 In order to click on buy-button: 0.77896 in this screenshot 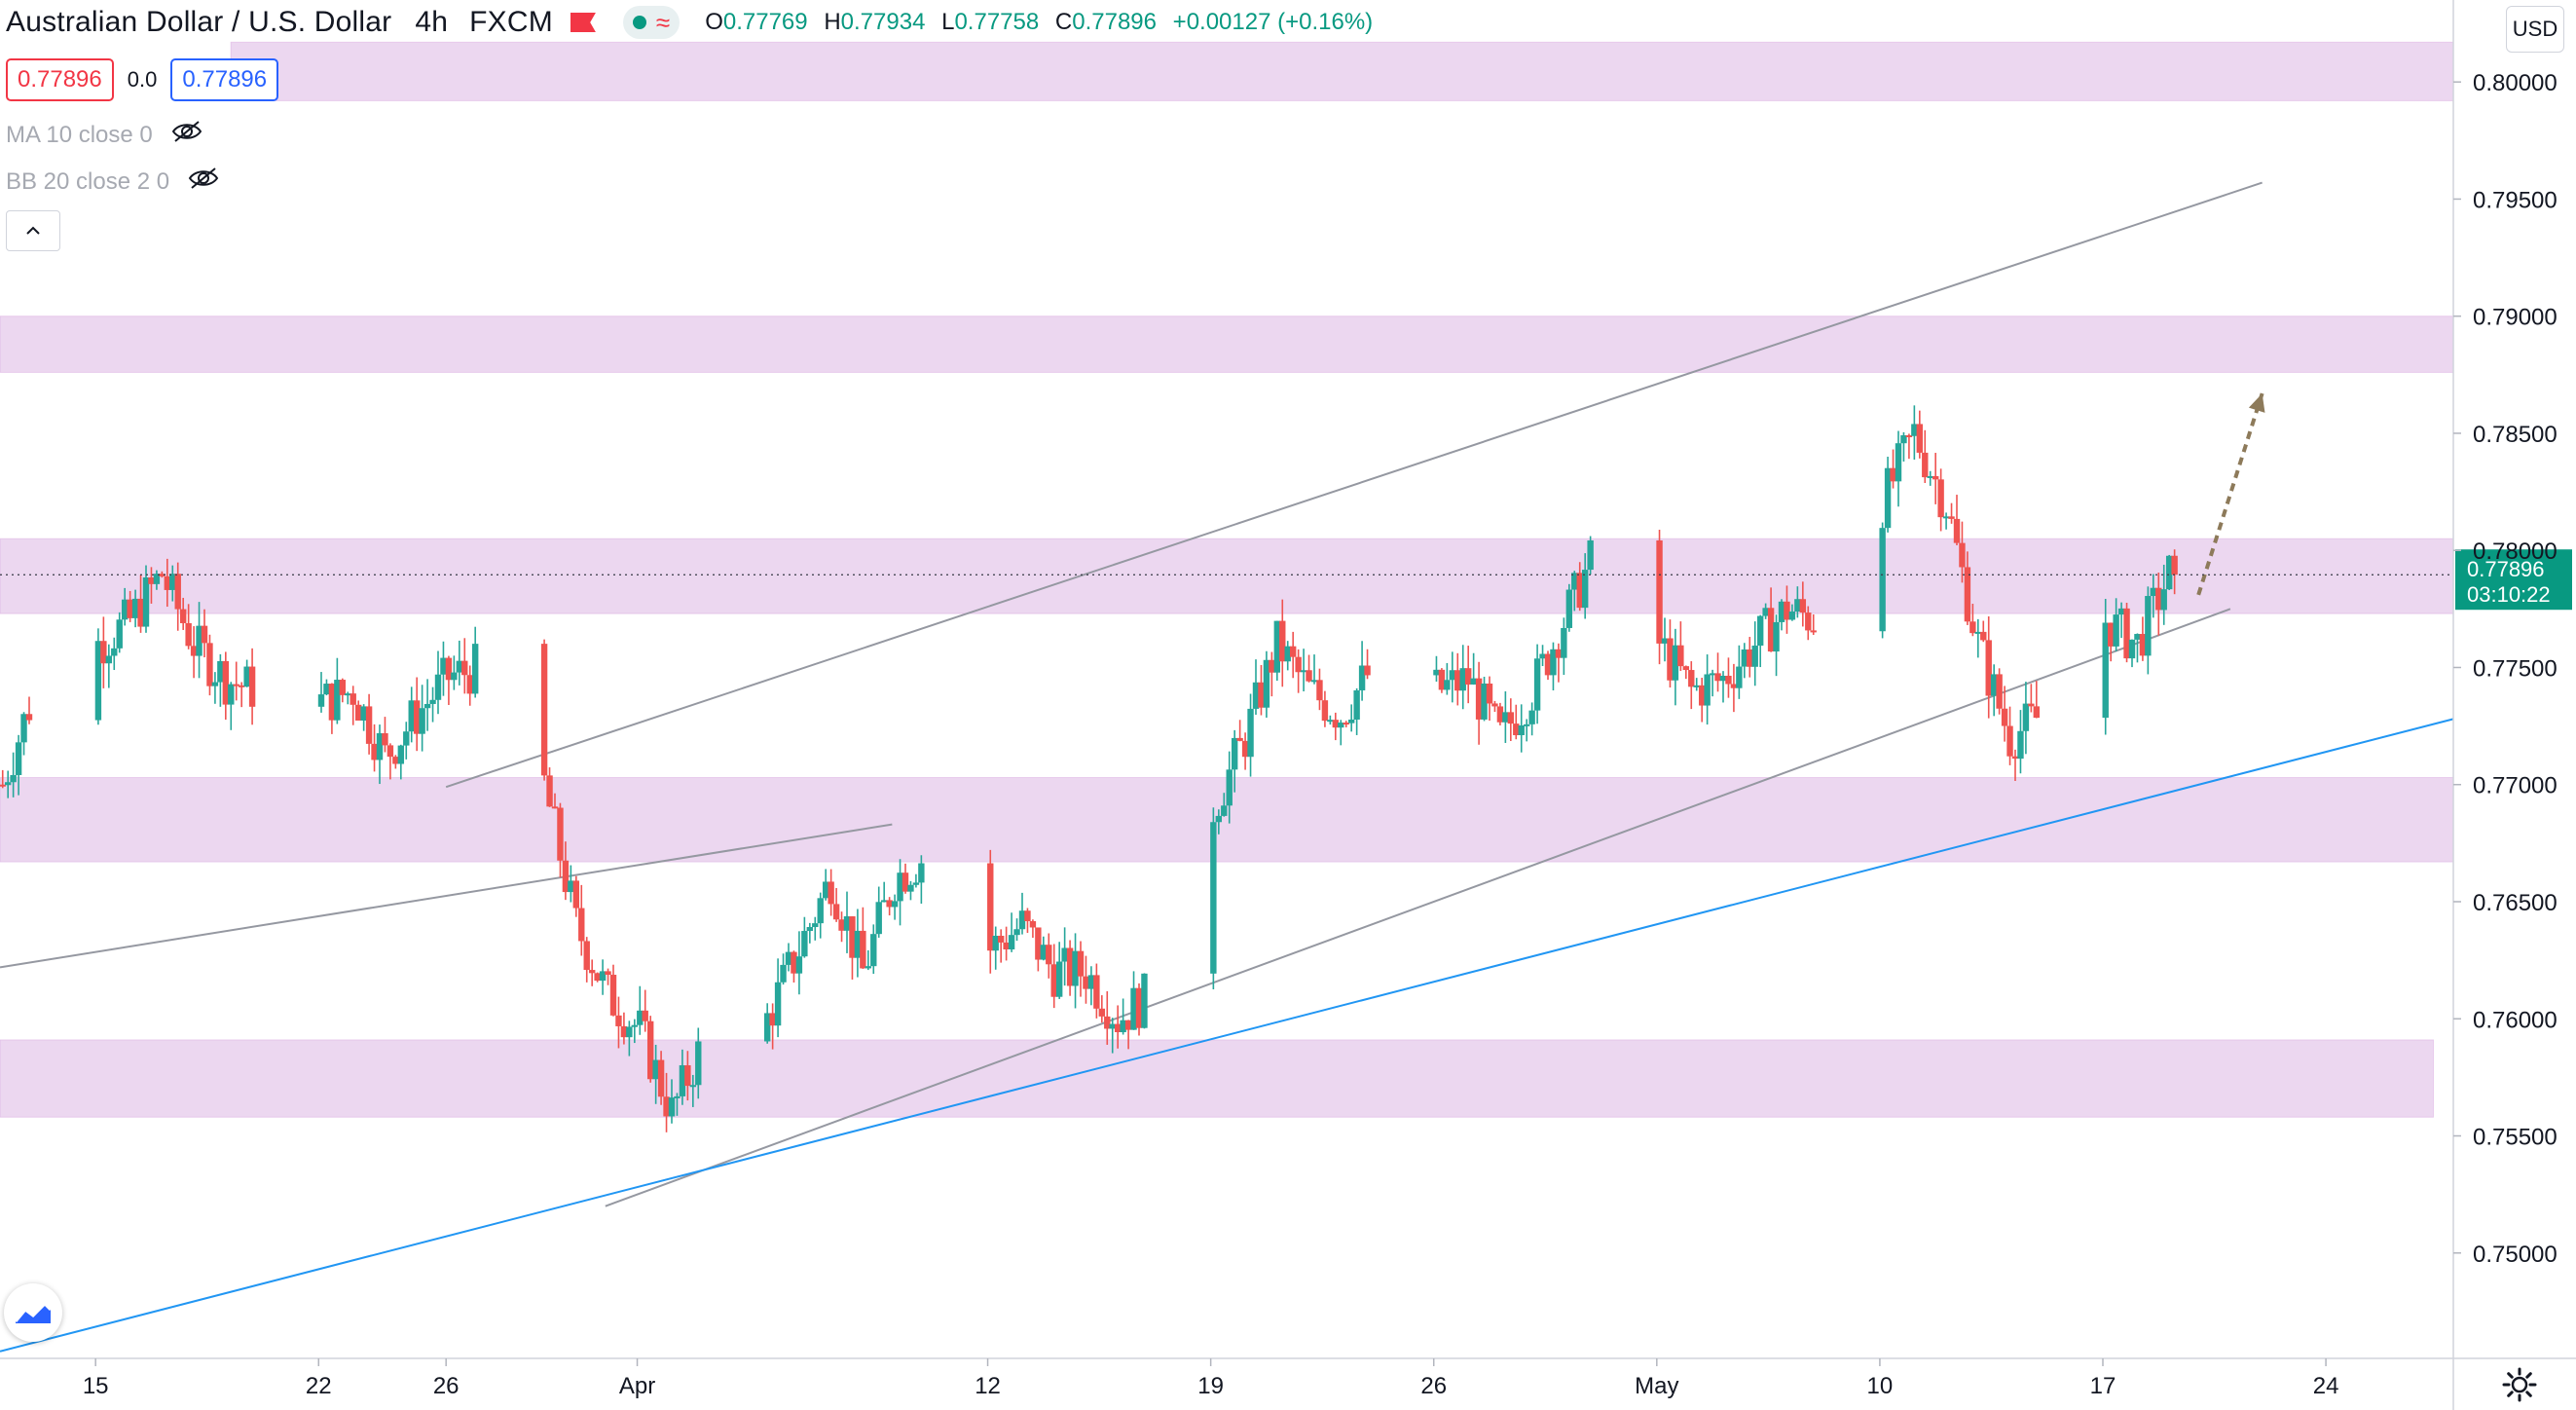, I will do `click(224, 79)`.